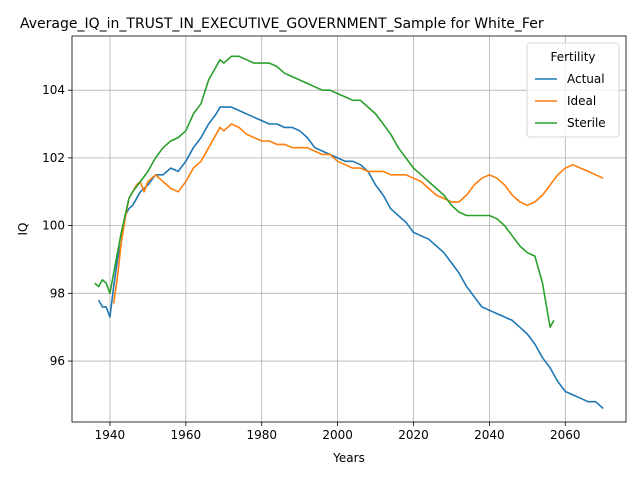 Image resolution: width=640 pixels, height=484 pixels. Describe the element at coordinates (581, 101) in the screenshot. I see `legend-label-ideal: Ideal` at that location.